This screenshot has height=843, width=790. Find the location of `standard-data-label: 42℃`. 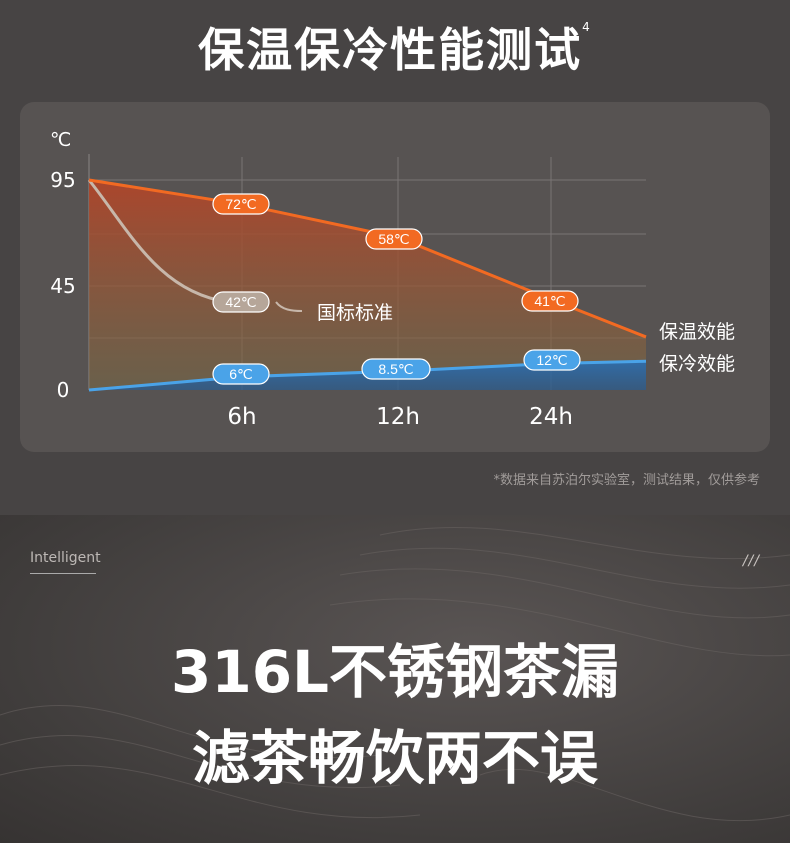

standard-data-label: 42℃ is located at coordinates (240, 302).